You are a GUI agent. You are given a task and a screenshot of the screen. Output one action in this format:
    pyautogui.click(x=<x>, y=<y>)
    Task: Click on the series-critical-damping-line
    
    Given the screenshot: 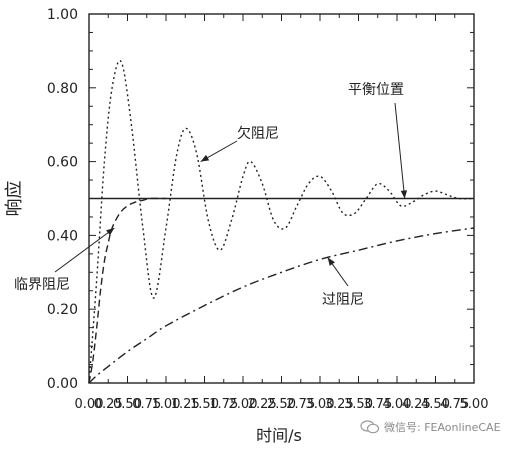 What is the action you would take?
    pyautogui.click(x=127, y=290)
    